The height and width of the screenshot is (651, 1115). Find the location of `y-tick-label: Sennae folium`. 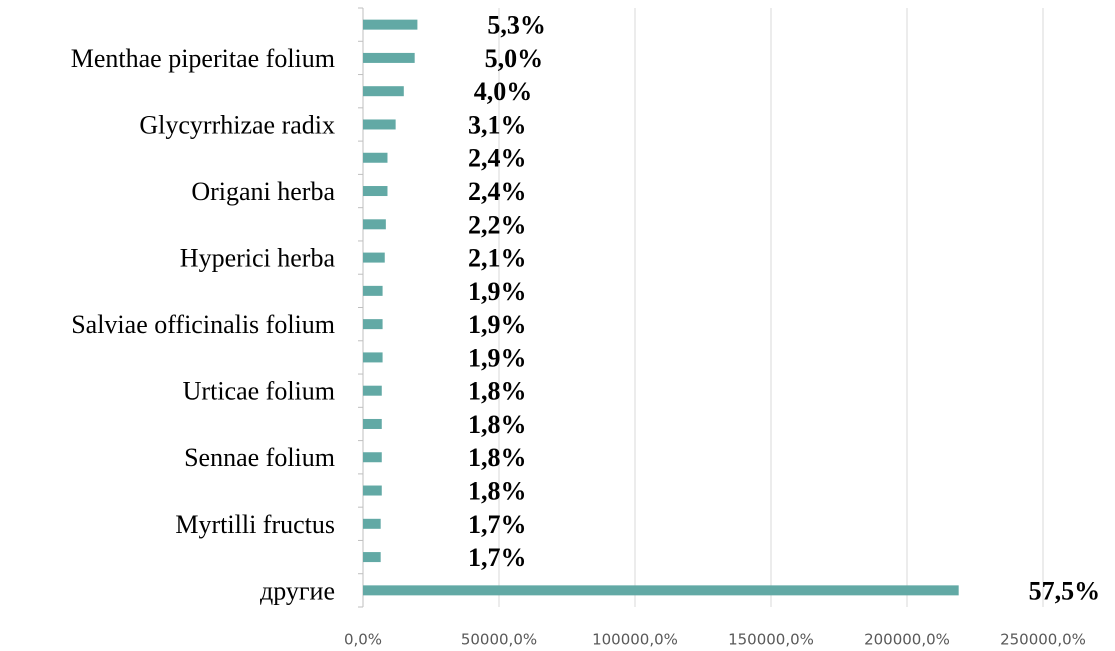

y-tick-label: Sennae folium is located at coordinates (259, 457).